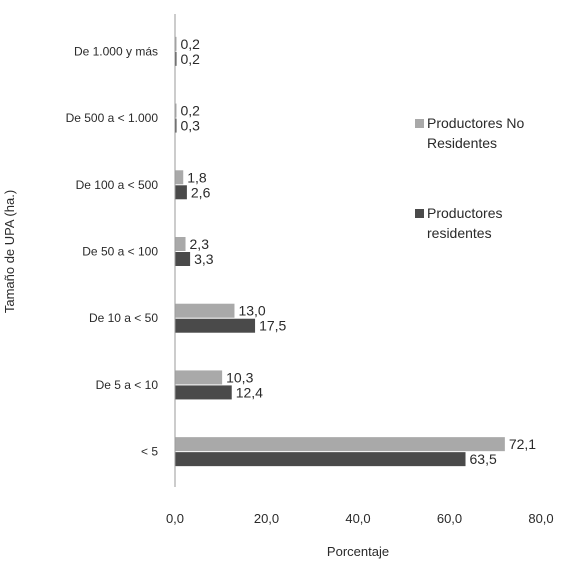 The image size is (562, 566). I want to click on legend-label-line: Productores, so click(464, 213).